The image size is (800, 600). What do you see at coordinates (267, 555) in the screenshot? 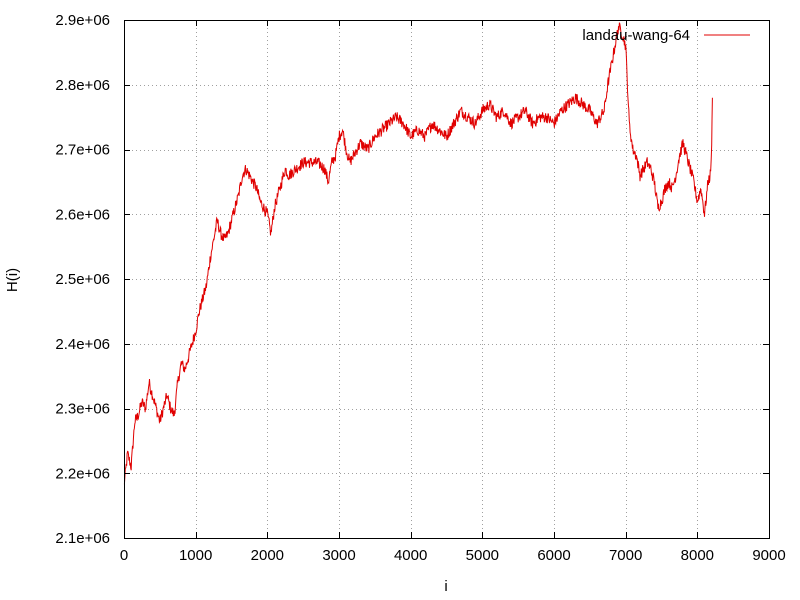
I see `x-tick-label: 2000` at bounding box center [267, 555].